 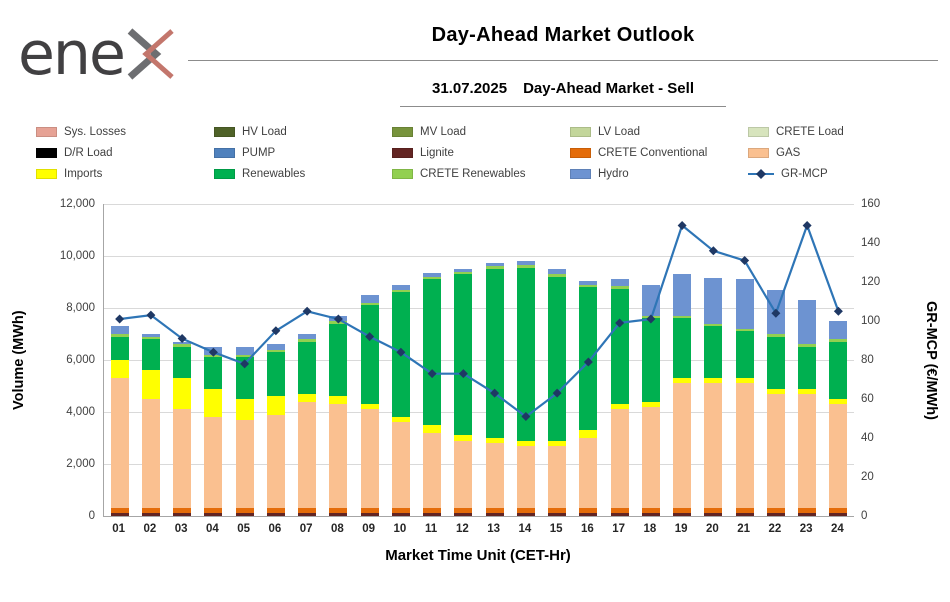 I want to click on legend-item-gas: GAS, so click(x=834, y=152).